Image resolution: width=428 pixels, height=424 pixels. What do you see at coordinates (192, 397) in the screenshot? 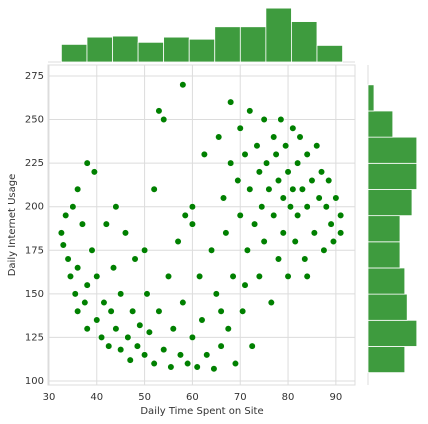
I see `x-tick-label: 60` at bounding box center [192, 397].